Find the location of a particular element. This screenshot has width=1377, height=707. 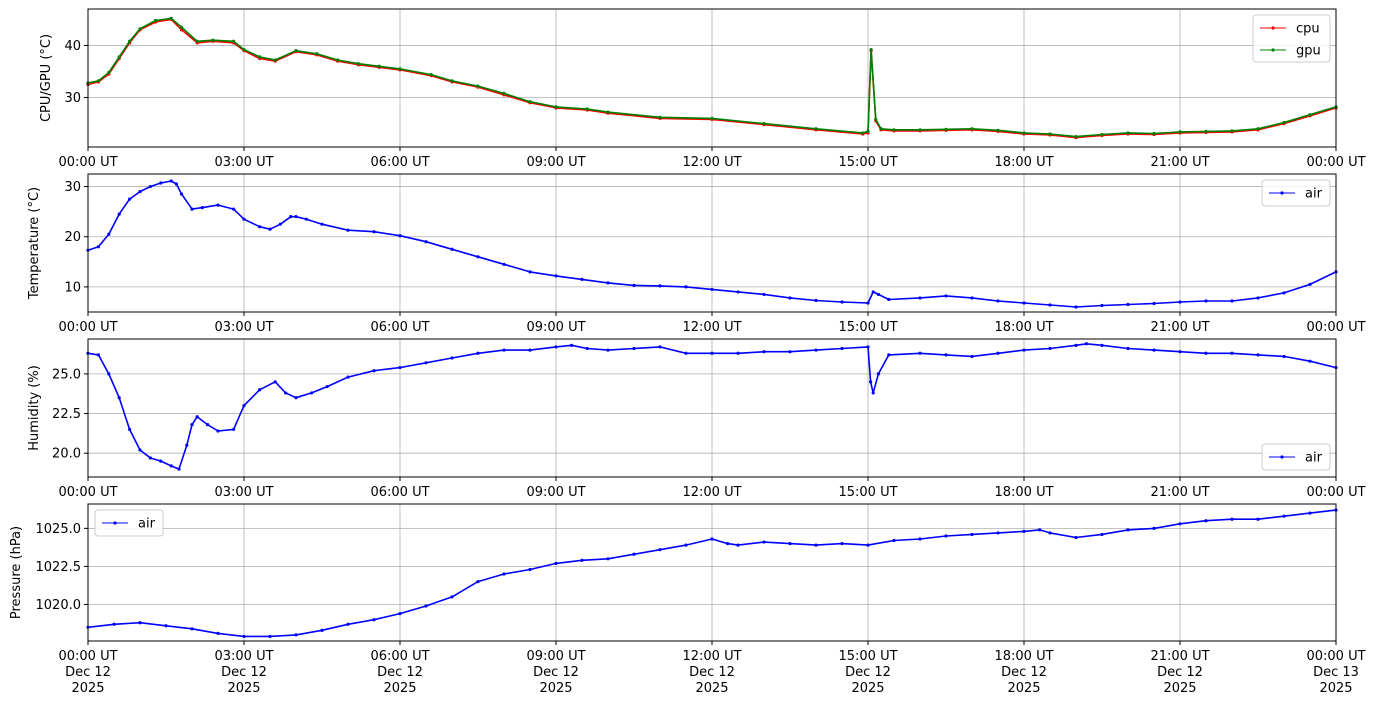

y-tick-label: 1025.0 is located at coordinates (59, 529).